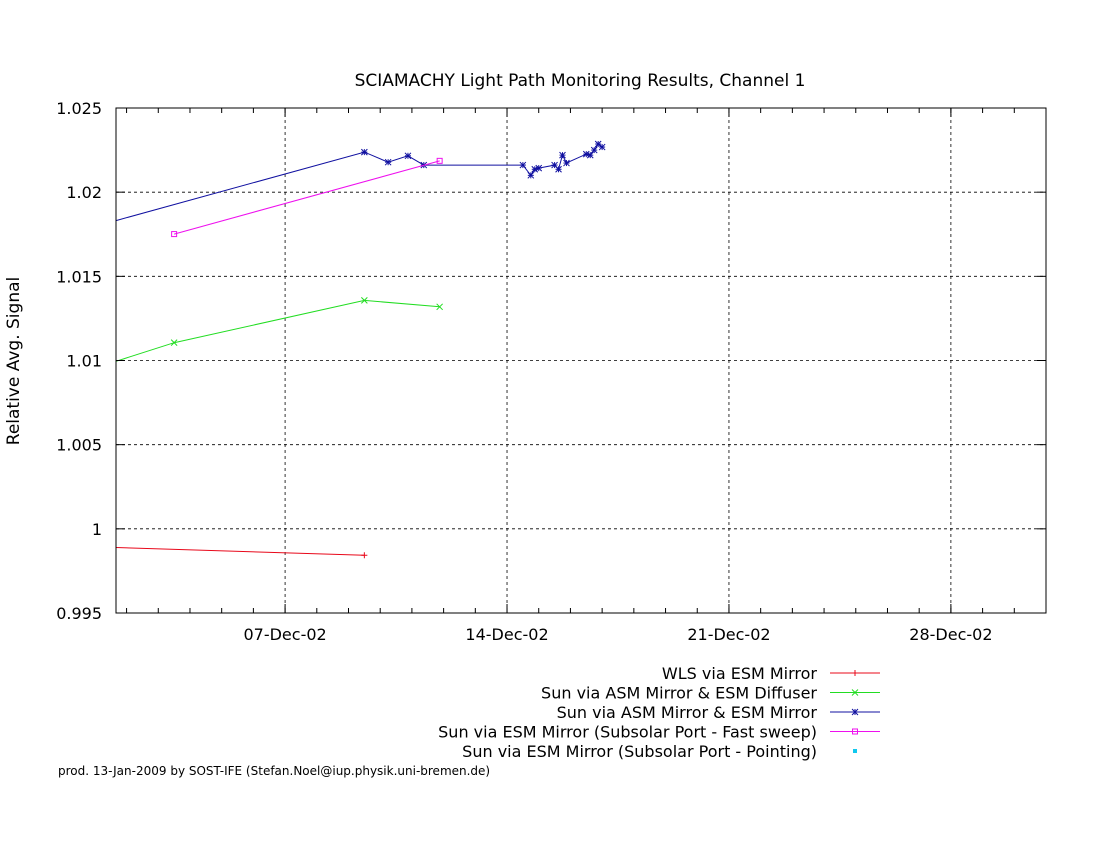  Describe the element at coordinates (14, 361) in the screenshot. I see `y-axis-label: Relative Avg. Signal` at that location.